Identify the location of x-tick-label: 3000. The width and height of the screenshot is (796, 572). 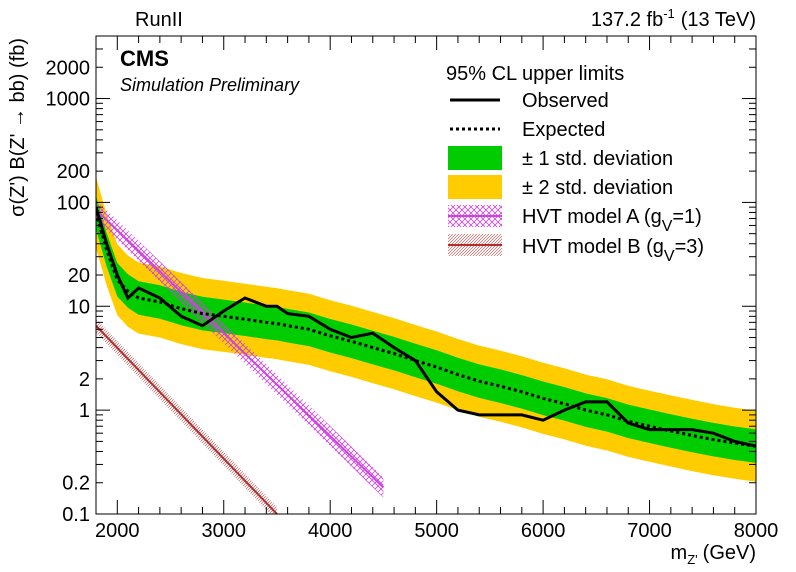
(223, 531).